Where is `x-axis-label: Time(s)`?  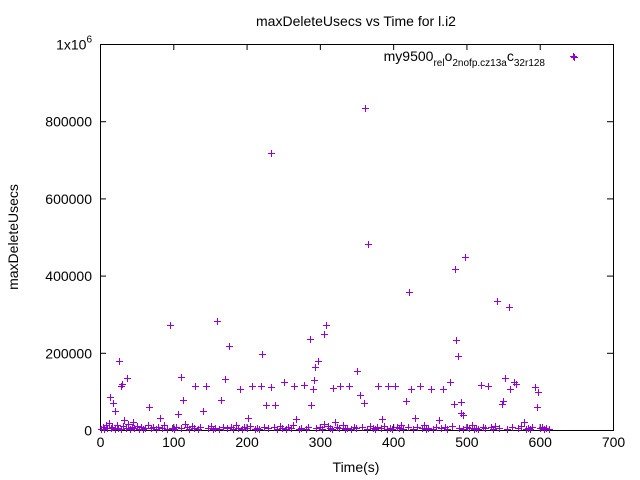
x-axis-label: Time(s) is located at coordinates (356, 467).